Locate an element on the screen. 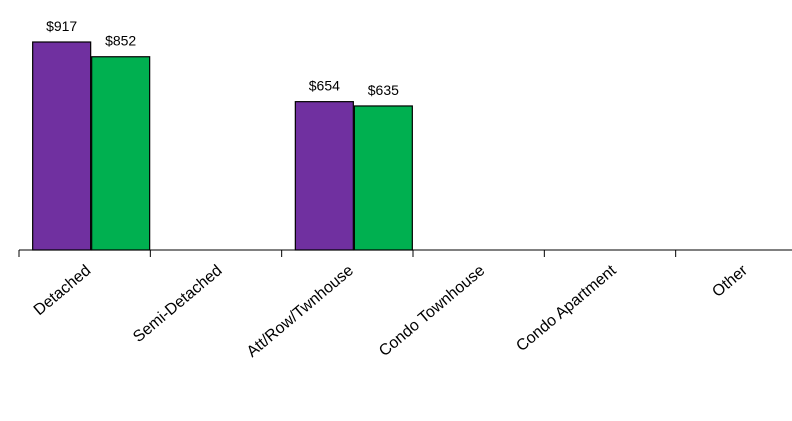 This screenshot has height=421, width=792. data-label-series1-0: $917 is located at coordinates (61, 26).